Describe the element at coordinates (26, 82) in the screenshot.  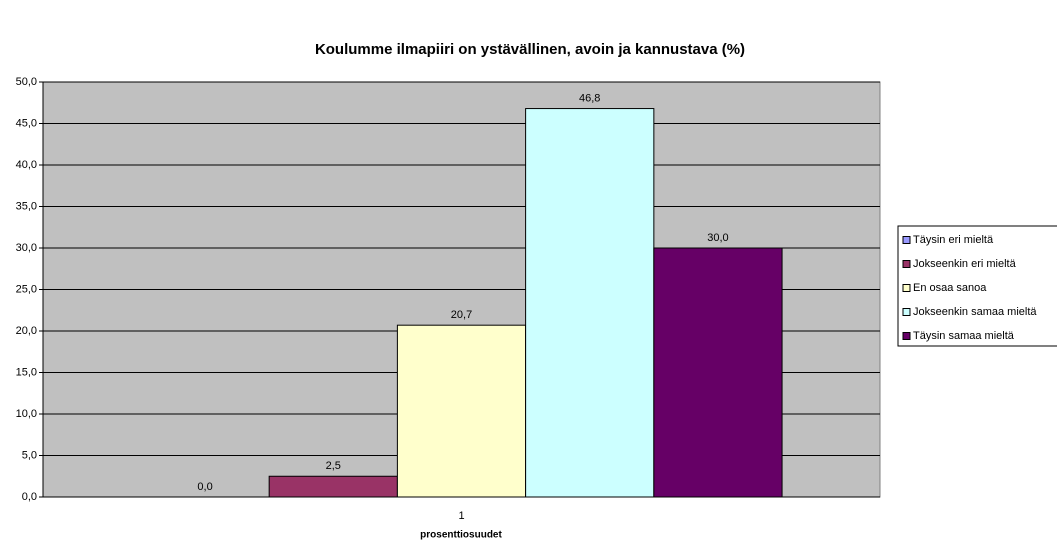
I see `y-tick-label: 50,0` at that location.